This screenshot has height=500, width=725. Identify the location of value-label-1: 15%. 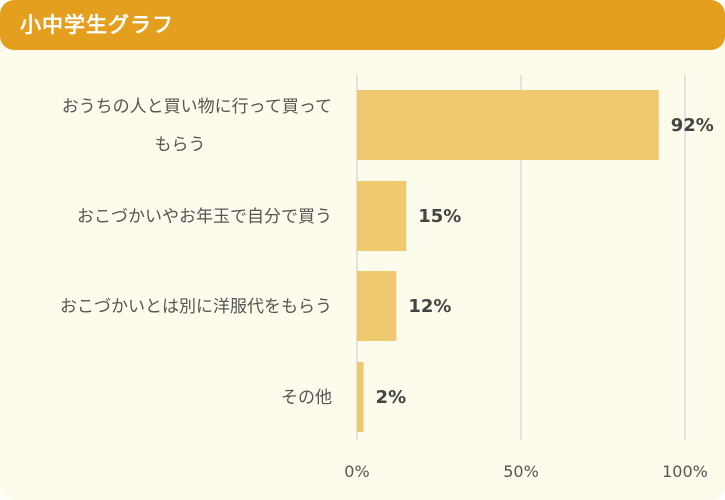
(439, 216).